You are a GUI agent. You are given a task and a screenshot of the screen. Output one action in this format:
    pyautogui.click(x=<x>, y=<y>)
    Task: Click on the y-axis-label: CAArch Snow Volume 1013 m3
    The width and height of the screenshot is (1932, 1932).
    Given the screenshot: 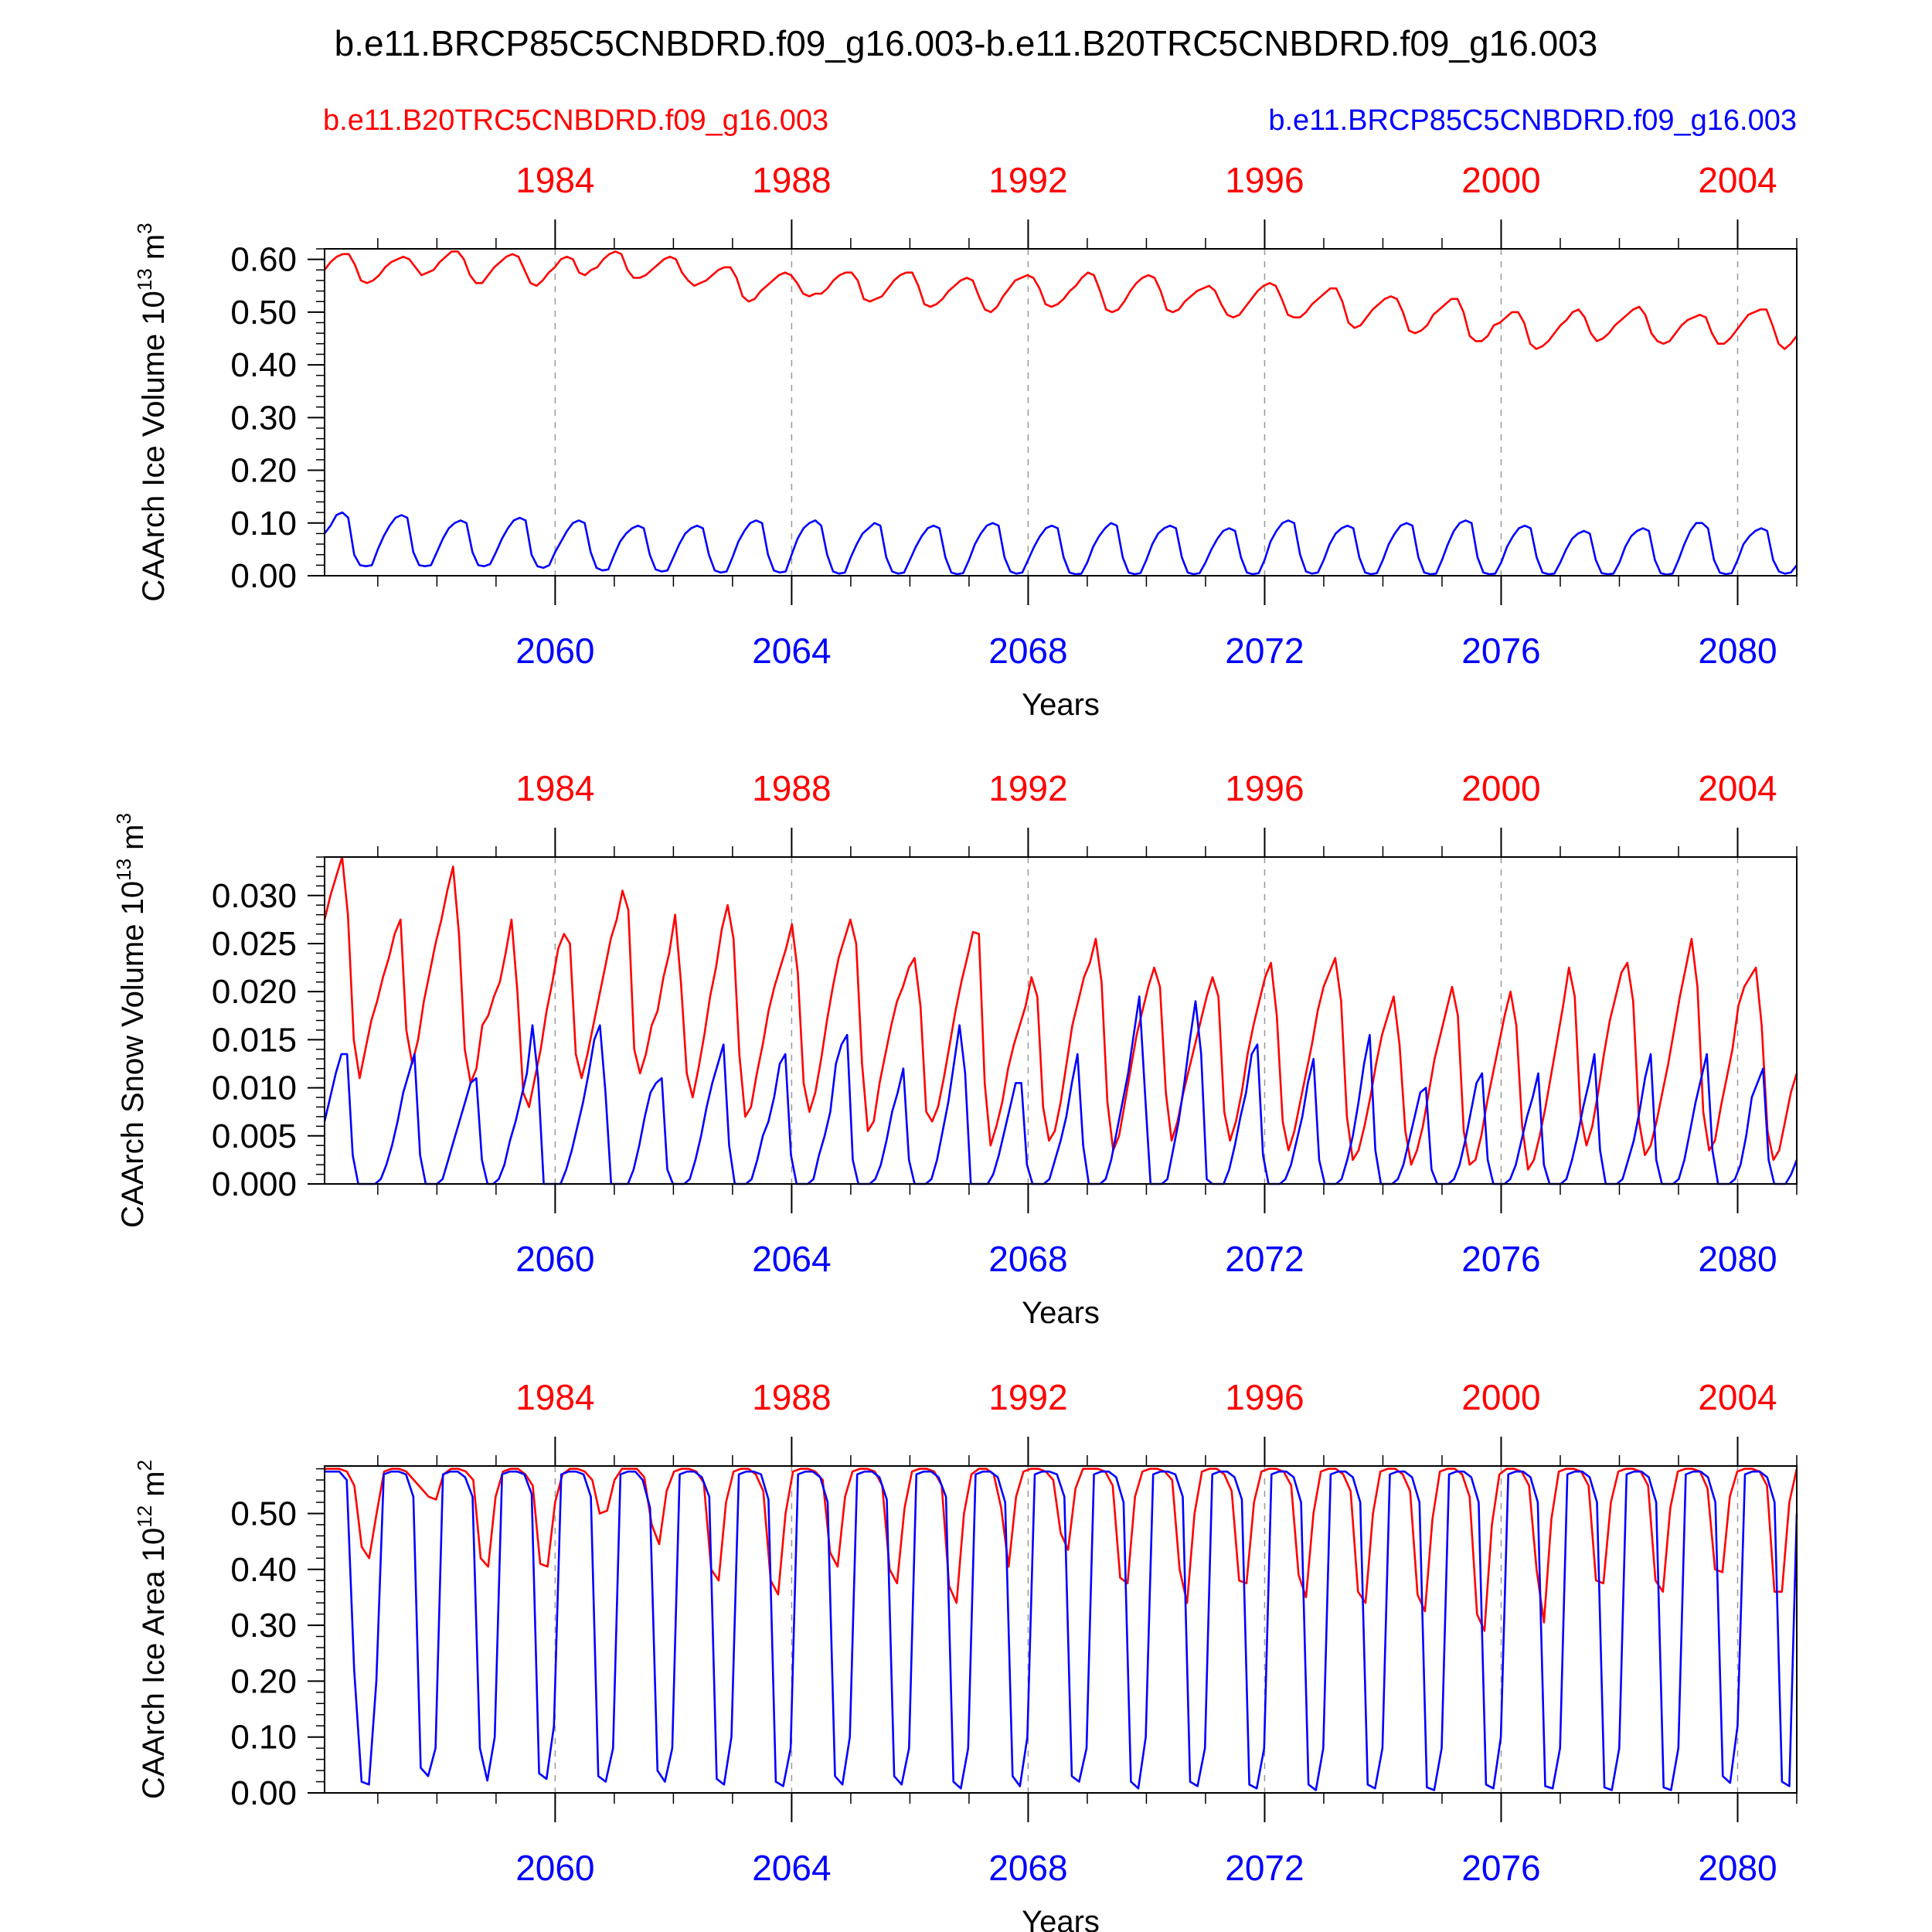 What is the action you would take?
    pyautogui.click(x=131, y=1020)
    